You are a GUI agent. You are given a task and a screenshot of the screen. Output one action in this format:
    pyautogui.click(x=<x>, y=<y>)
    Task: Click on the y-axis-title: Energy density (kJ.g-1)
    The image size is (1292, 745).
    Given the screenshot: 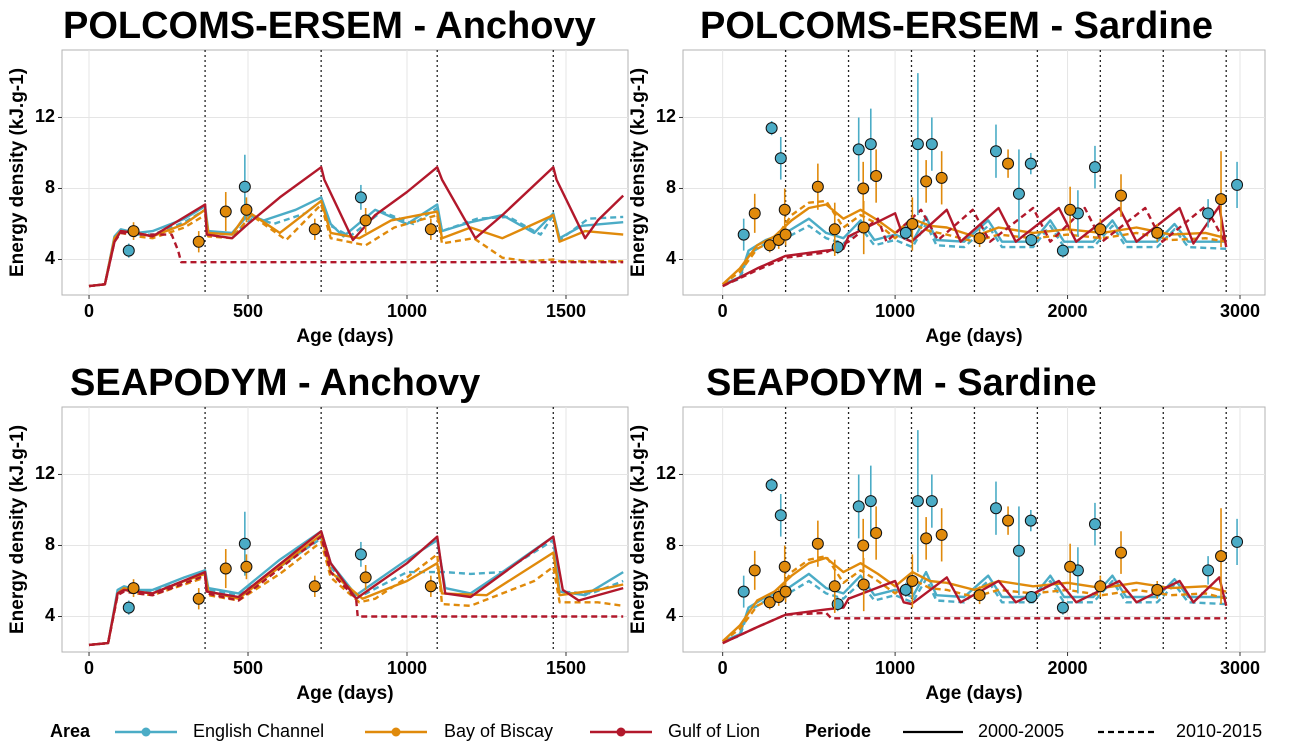 What is the action you would take?
    pyautogui.click(x=17, y=529)
    